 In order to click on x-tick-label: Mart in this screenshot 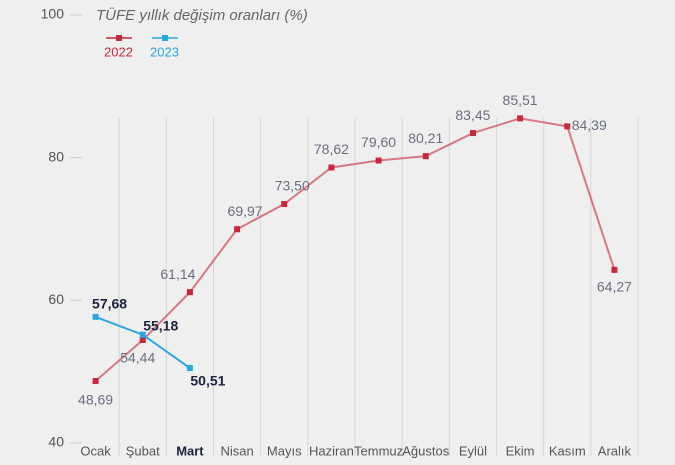, I will do `click(190, 450)`.